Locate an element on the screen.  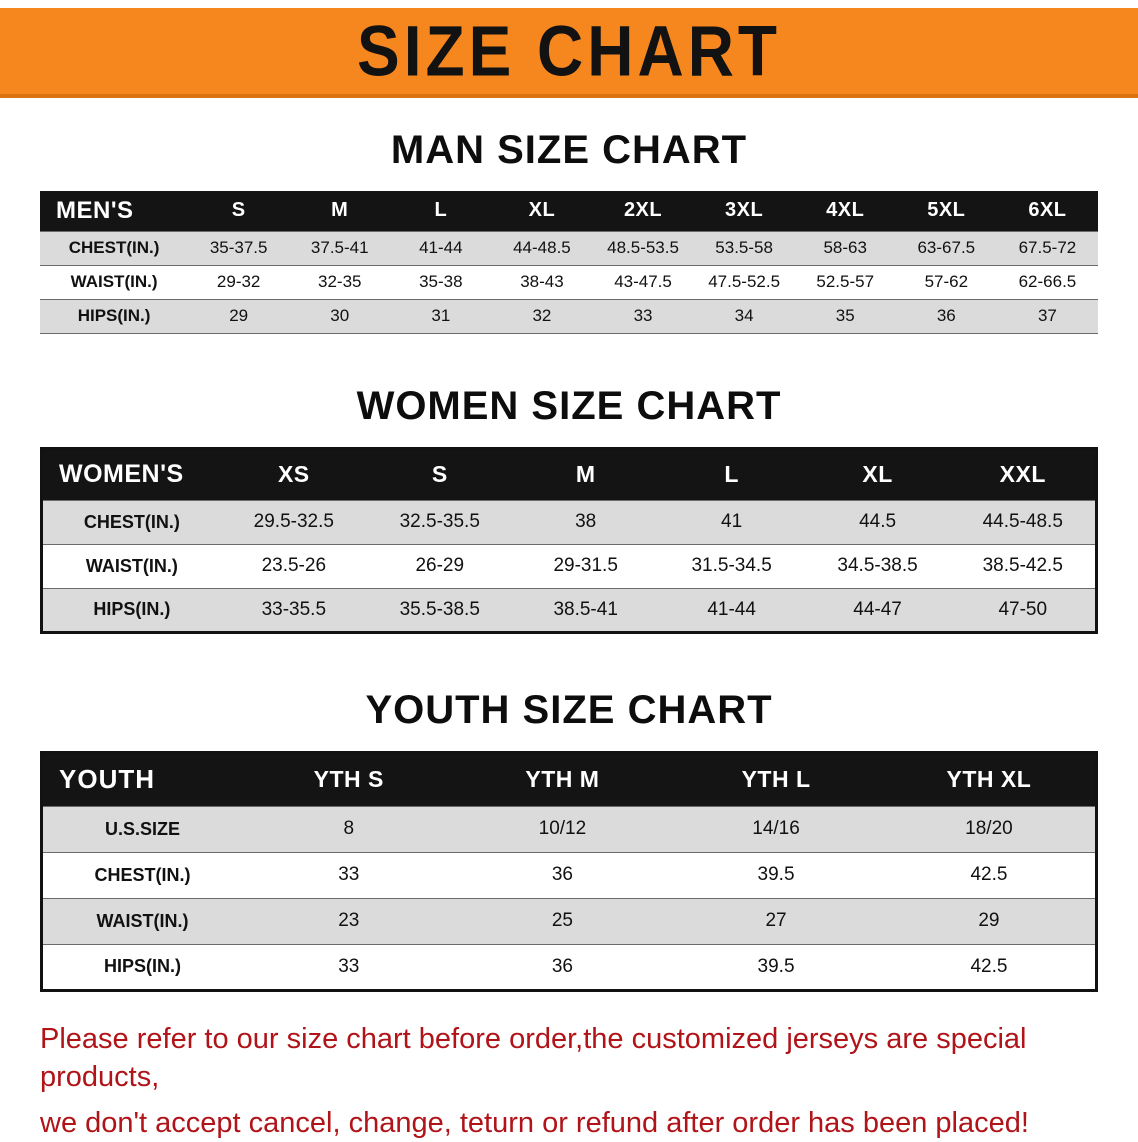
youth-section-heading: YOUTH SIZE CHART is located at coordinates (569, 710).